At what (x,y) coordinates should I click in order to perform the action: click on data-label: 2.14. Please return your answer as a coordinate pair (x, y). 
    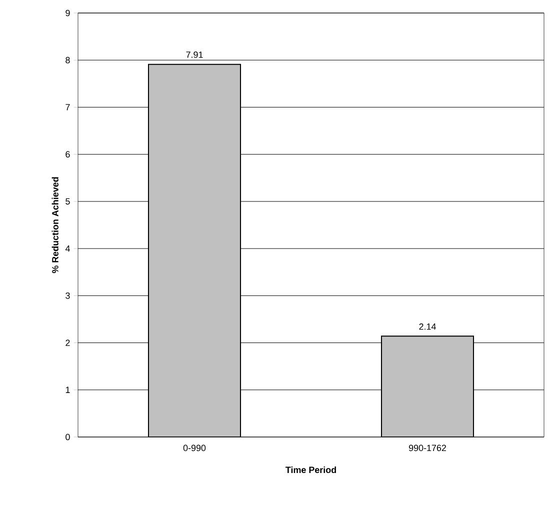
    Looking at the image, I should click on (427, 326).